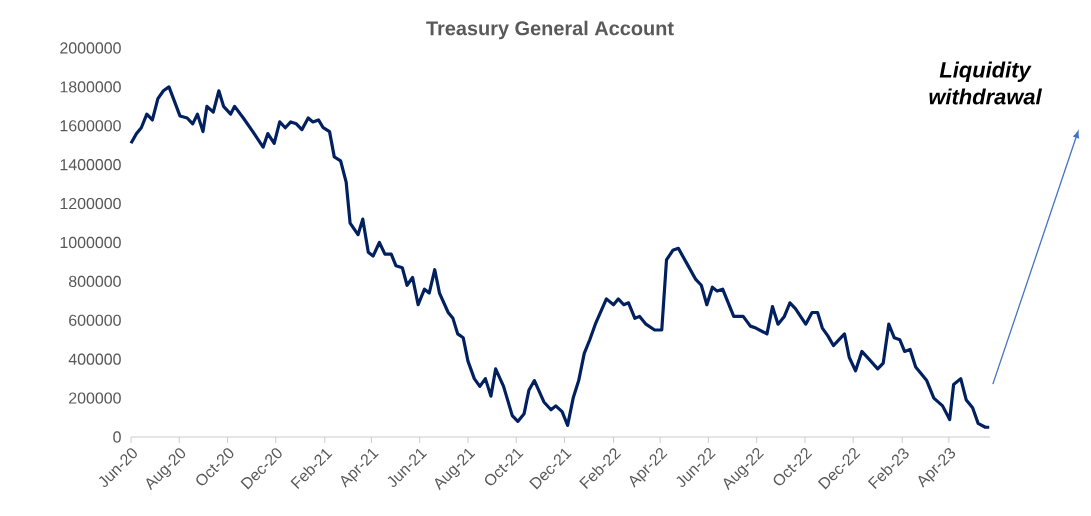  I want to click on y-tick-label: 400000, so click(94, 359).